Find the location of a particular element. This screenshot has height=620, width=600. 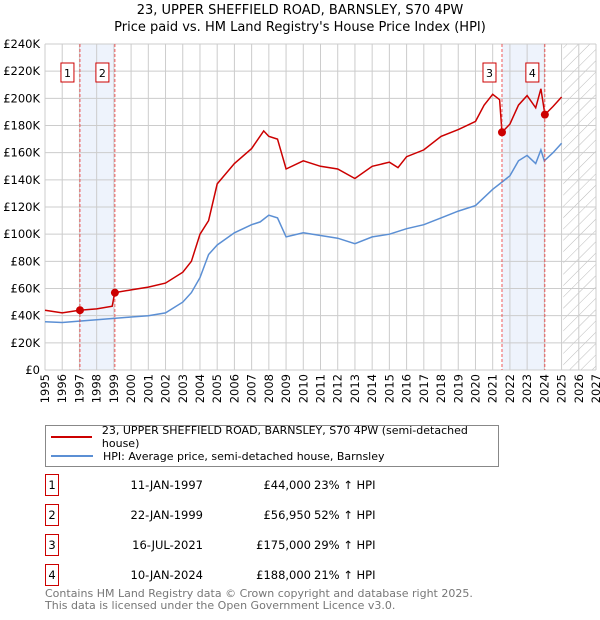

x-tick-label: 2013 is located at coordinates (355, 388).